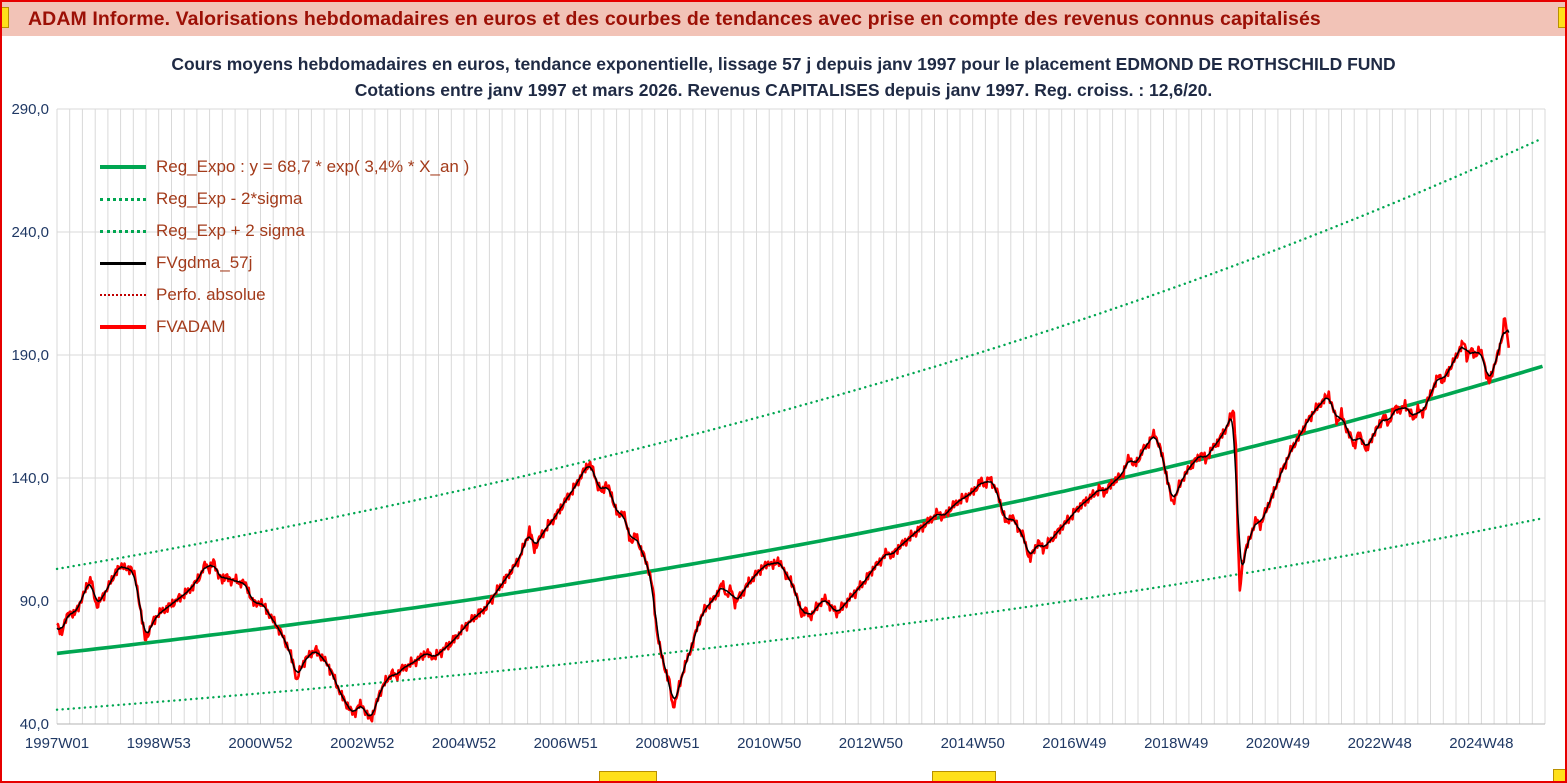 This screenshot has height=783, width=1567. Describe the element at coordinates (1278, 743) in the screenshot. I see `x-tick-label: 2020W49` at that location.